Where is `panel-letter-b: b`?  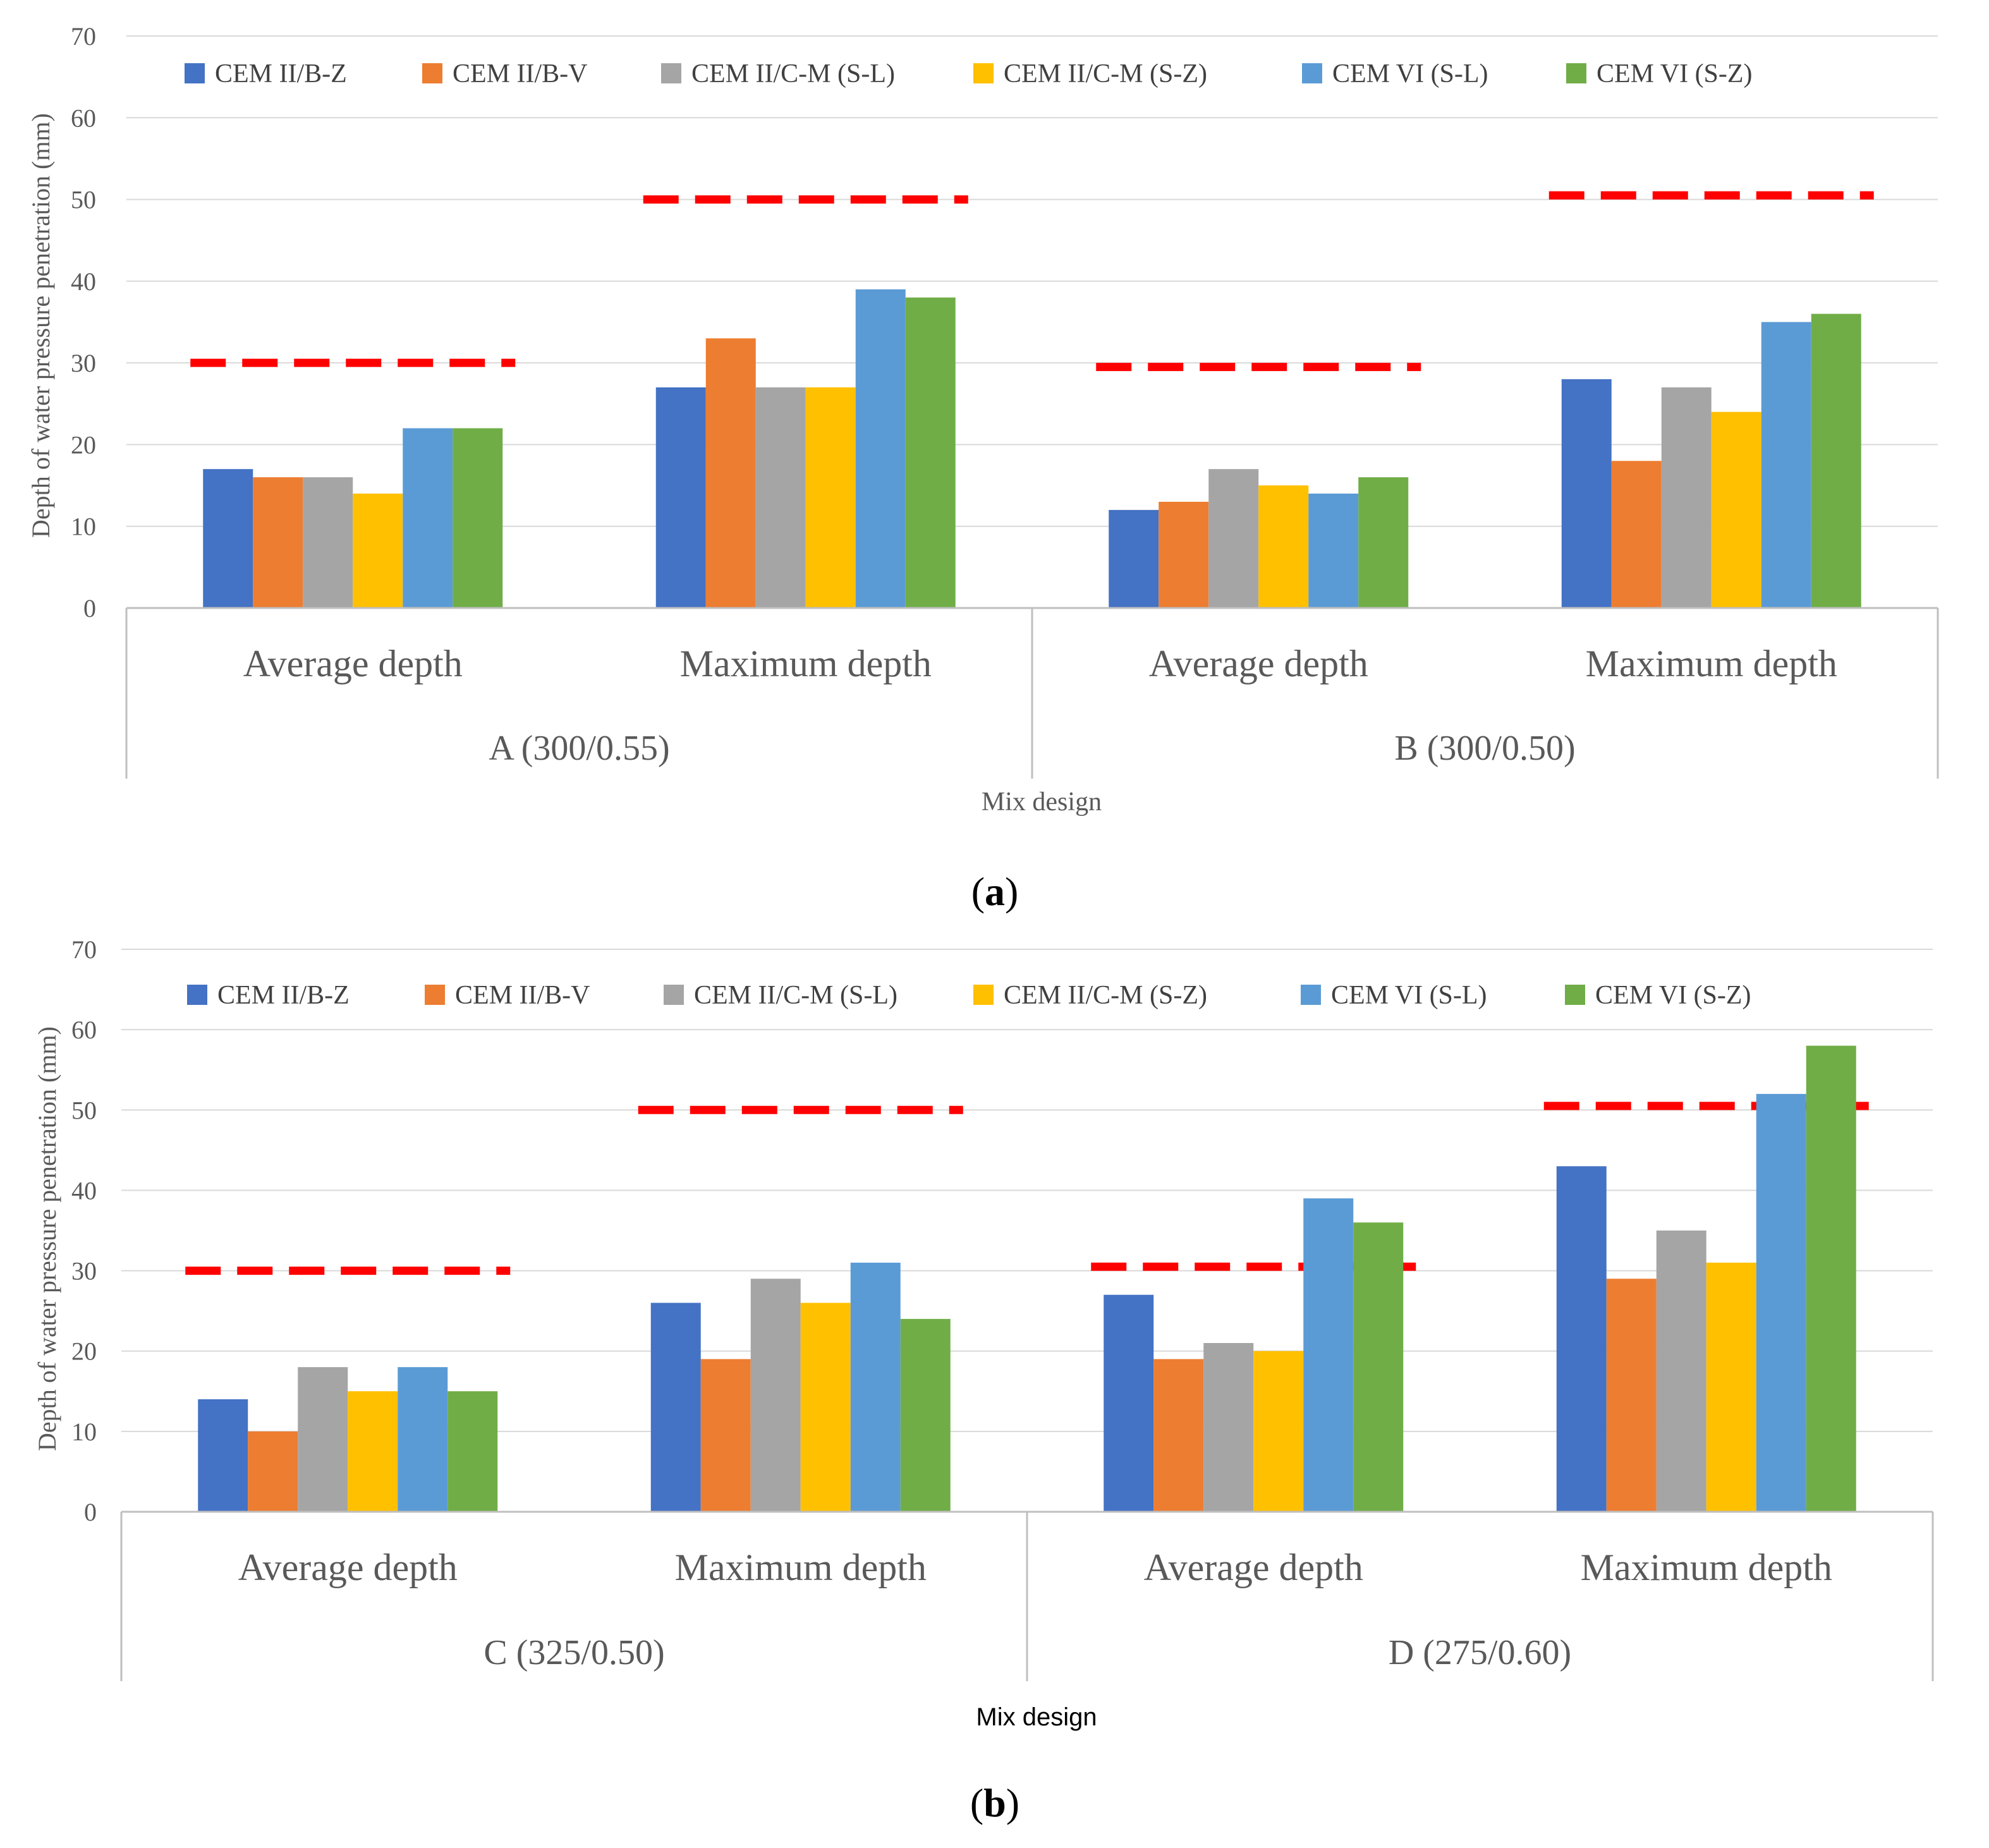 panel-letter-b: b is located at coordinates (994, 1802).